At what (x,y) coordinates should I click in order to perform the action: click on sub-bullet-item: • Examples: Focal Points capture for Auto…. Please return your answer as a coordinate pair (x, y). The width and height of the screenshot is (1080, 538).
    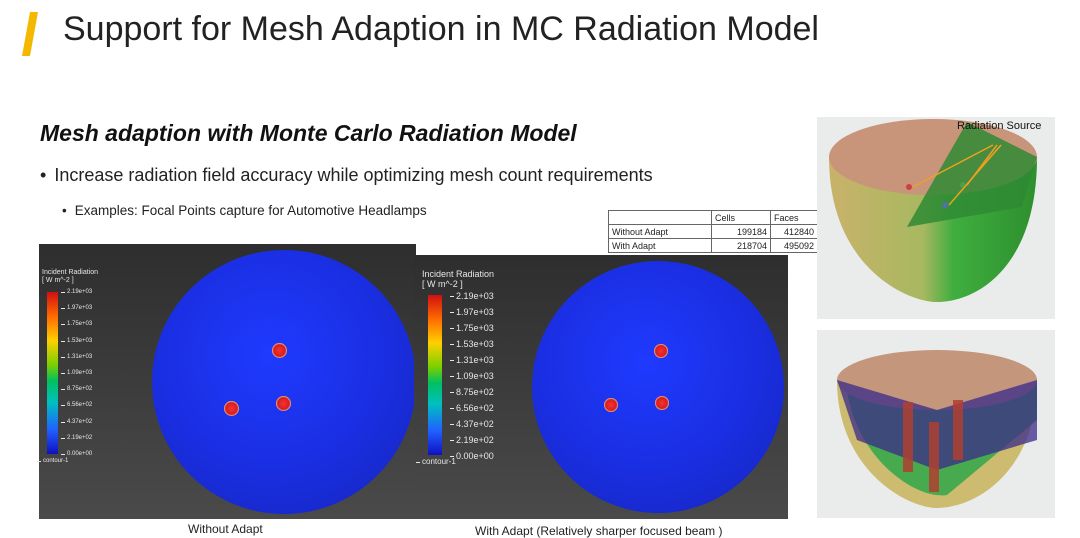
    Looking at the image, I should click on (244, 210).